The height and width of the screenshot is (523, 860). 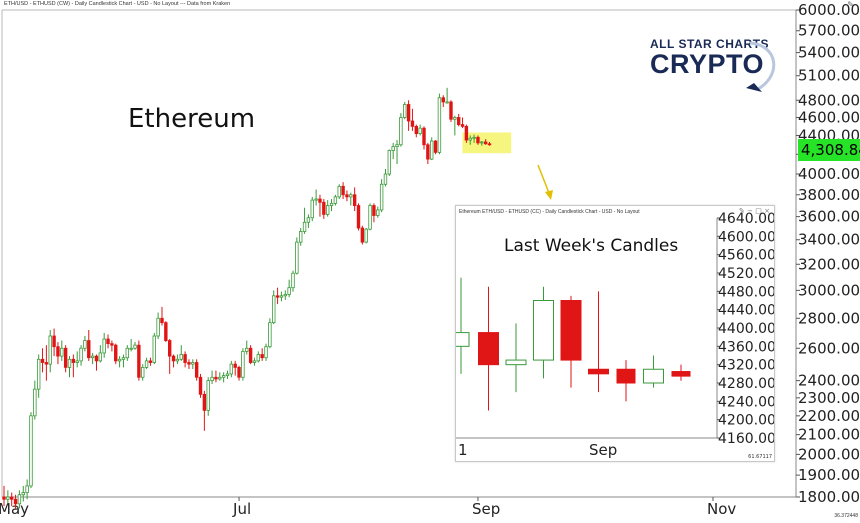 What do you see at coordinates (829, 264) in the screenshot?
I see `y-tick-label: 3200.00` at bounding box center [829, 264].